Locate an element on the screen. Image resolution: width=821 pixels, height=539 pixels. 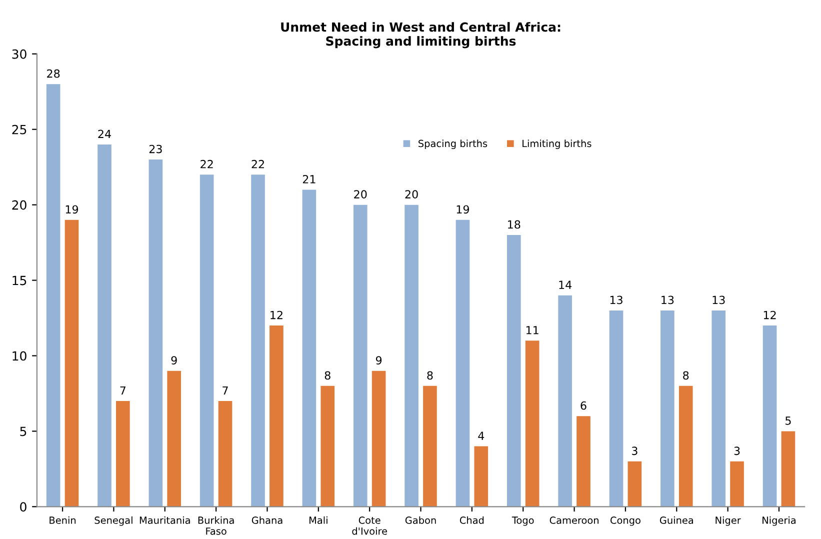
x-tick-label: Cameroon is located at coordinates (574, 520).